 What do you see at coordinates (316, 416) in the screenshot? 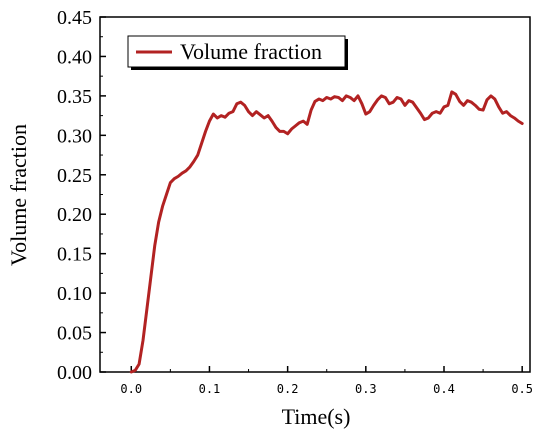
I see `x-axis-label: Time(s)` at bounding box center [316, 416].